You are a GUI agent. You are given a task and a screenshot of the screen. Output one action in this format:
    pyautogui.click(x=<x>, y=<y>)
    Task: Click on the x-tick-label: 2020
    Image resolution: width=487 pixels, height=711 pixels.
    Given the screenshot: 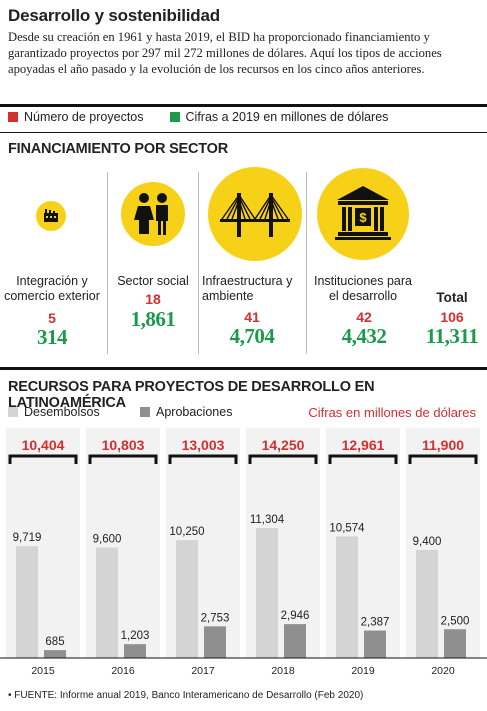 What is the action you would take?
    pyautogui.click(x=443, y=671)
    